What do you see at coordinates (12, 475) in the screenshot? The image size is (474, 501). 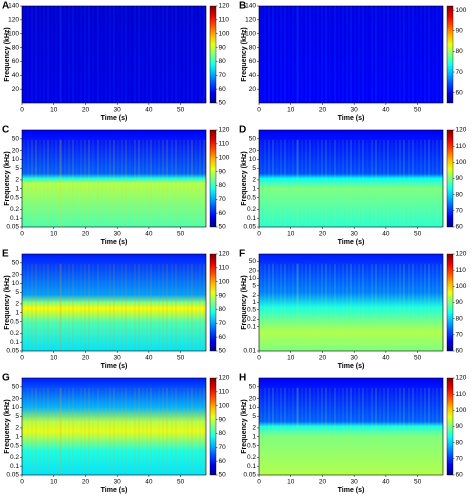 I see `y-tick-label: 0.05` at bounding box center [12, 475].